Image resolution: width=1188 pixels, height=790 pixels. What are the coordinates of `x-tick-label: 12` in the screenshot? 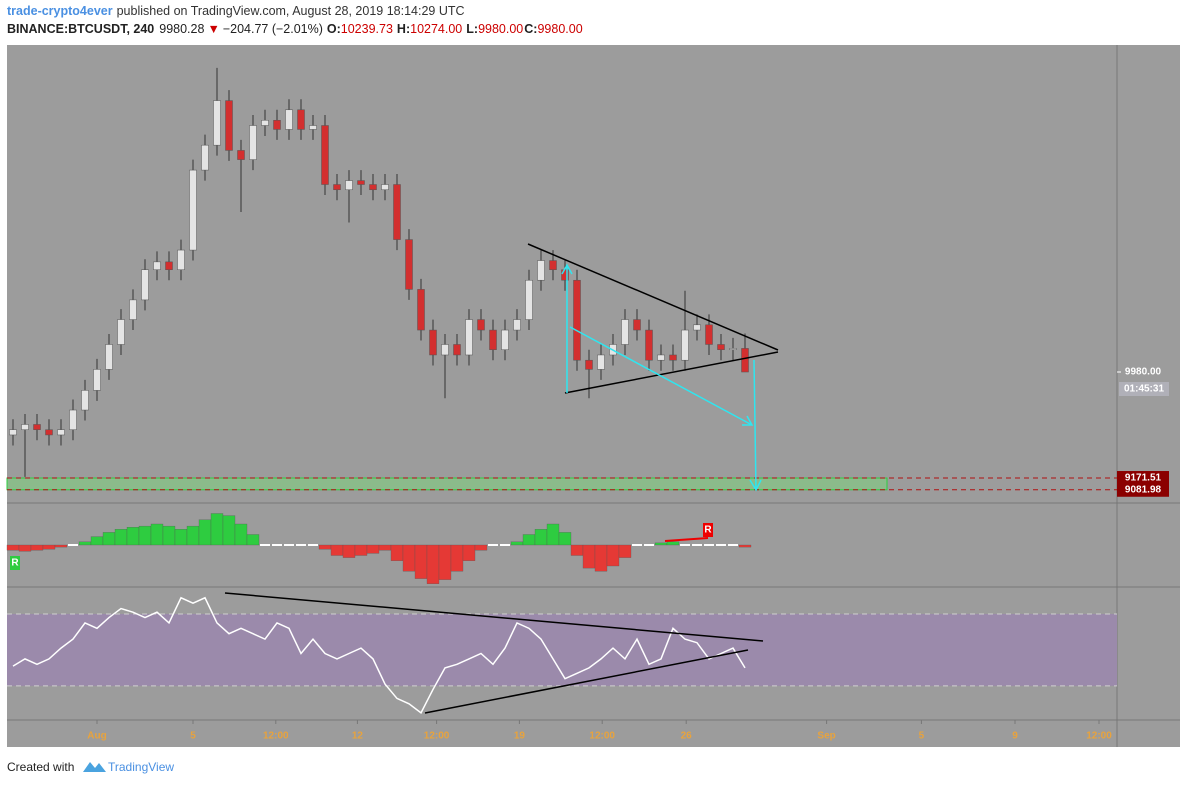 It's located at (358, 736).